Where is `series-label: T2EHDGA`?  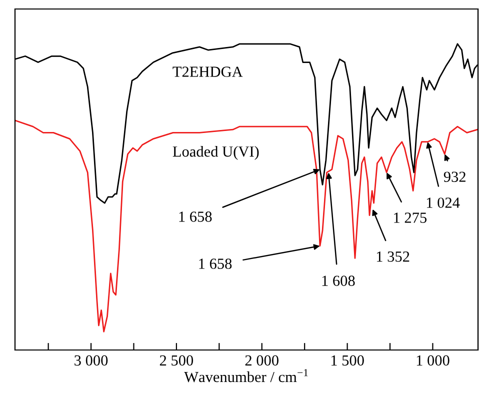
series-label: T2EHDGA is located at coordinates (207, 71).